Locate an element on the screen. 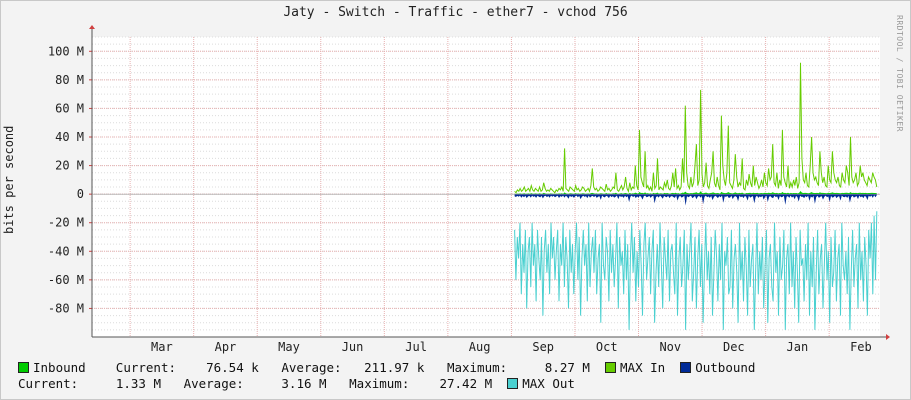 Image resolution: width=911 pixels, height=400 pixels. y-tick-label: -20 M is located at coordinates (66, 223).